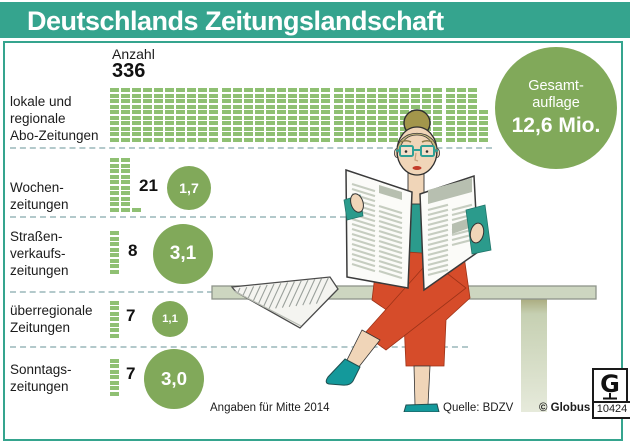 This screenshot has width=630, height=441. I want to click on source-credit: Quelle: BDZV, so click(478, 408).